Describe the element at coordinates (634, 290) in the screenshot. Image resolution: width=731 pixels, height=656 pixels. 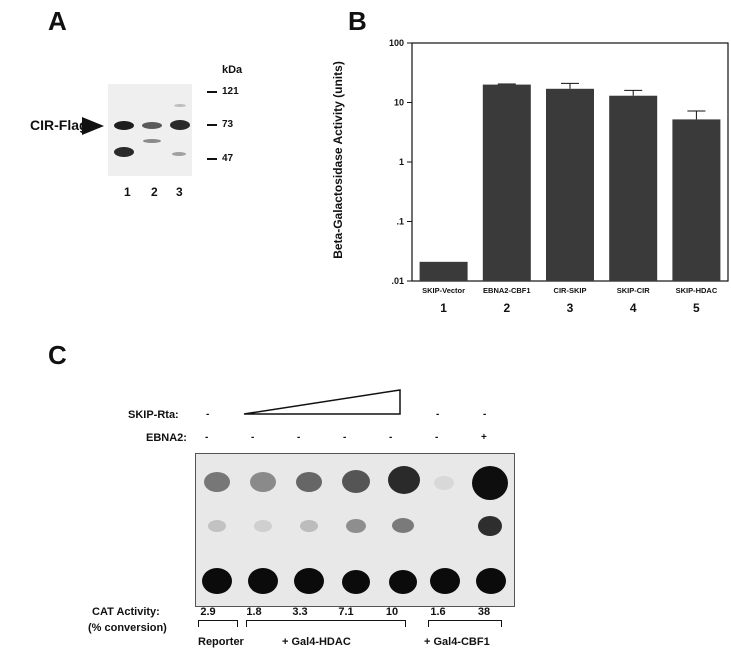
I see `x-category-label: SKIP-CIR` at that location.